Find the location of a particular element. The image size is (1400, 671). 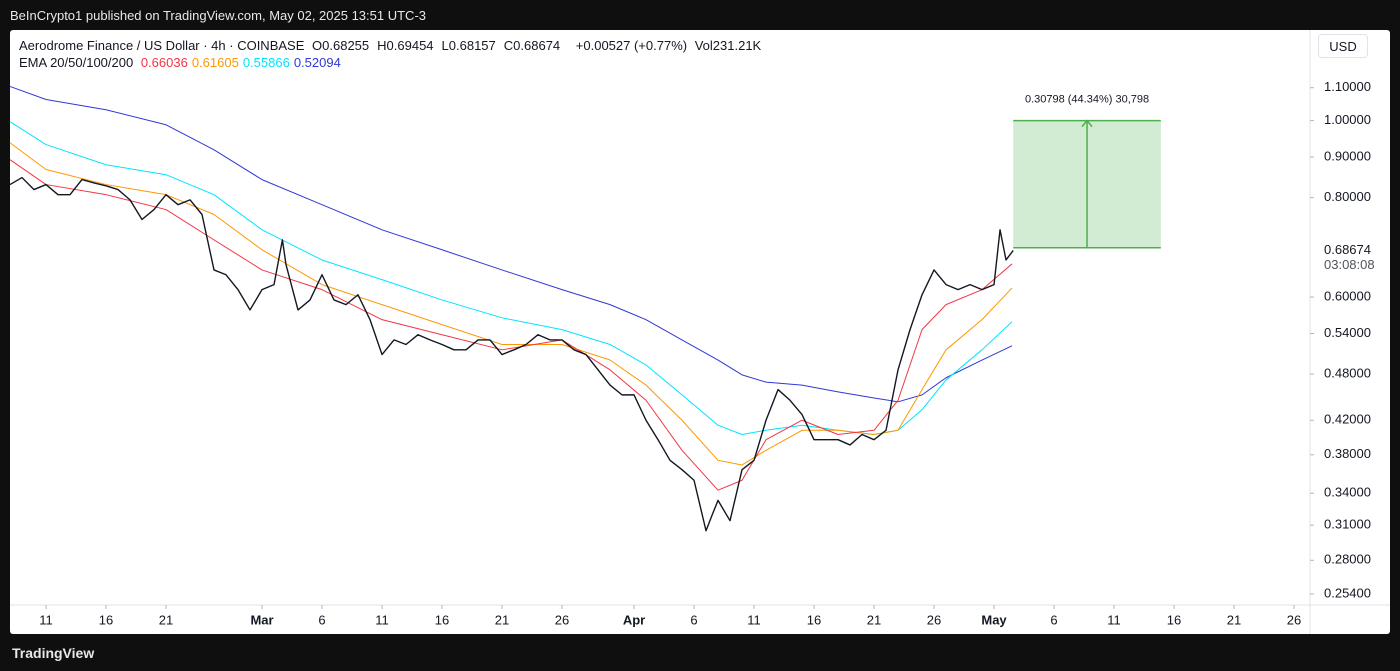

y-tick-label: 0.80000 is located at coordinates (1347, 196).